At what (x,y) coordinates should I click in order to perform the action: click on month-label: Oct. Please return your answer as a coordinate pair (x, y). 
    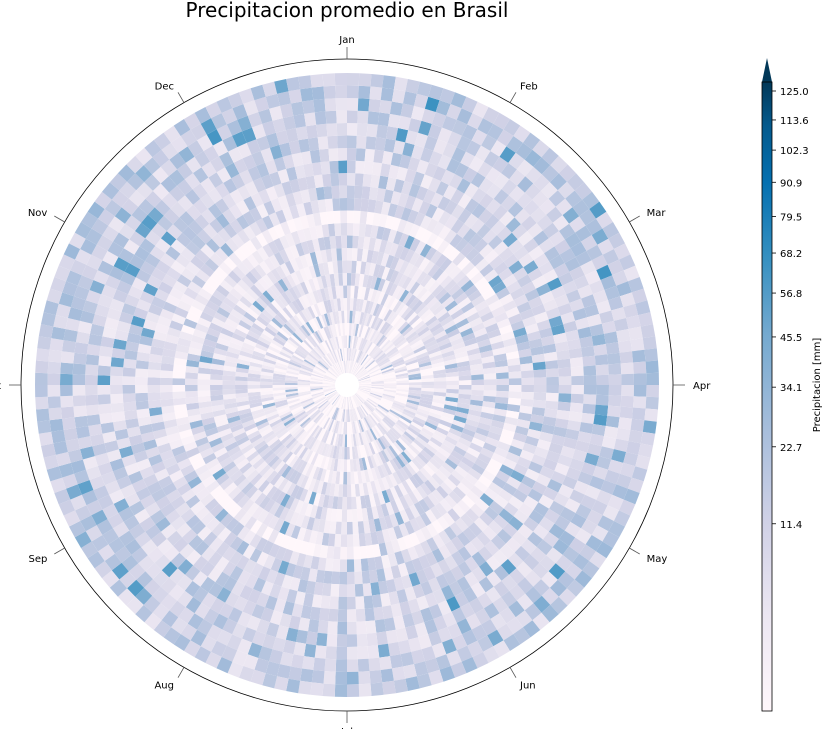
    Looking at the image, I should click on (0, 386).